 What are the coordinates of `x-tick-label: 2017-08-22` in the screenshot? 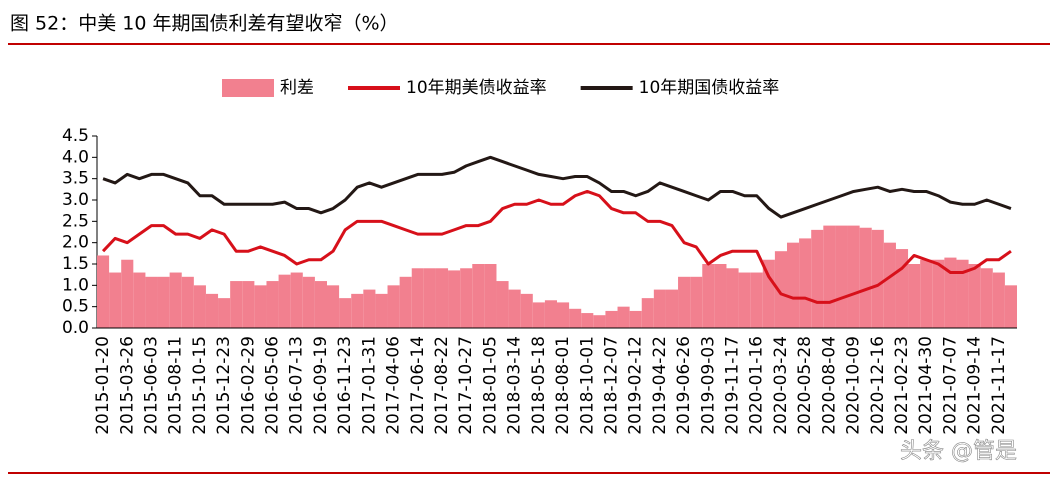 It's located at (442, 385).